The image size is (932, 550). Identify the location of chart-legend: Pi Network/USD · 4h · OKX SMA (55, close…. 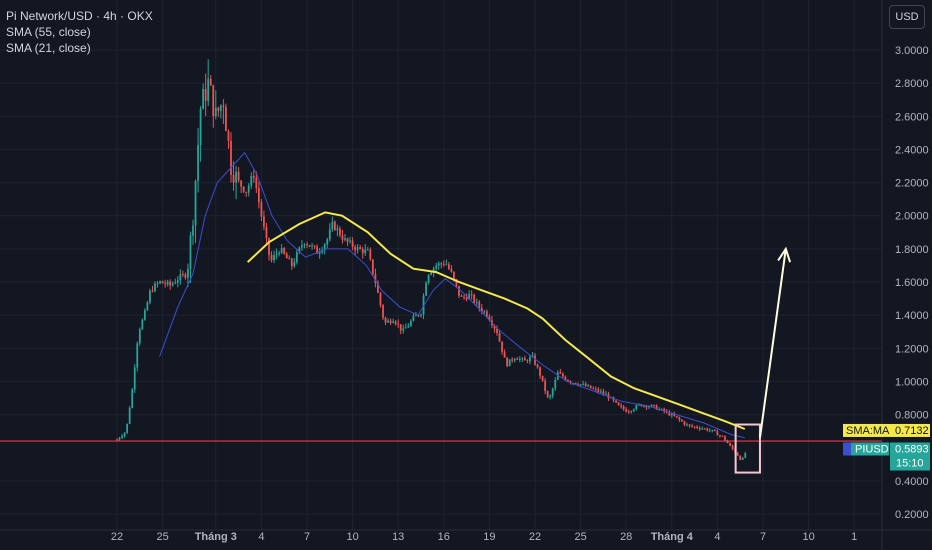
(79, 32).